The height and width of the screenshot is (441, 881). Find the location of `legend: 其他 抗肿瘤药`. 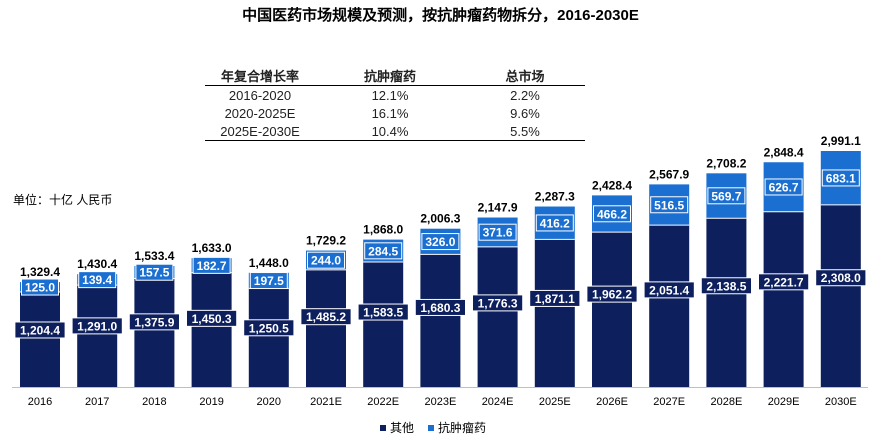

legend: 其他 抗肿瘤药 is located at coordinates (433, 427).